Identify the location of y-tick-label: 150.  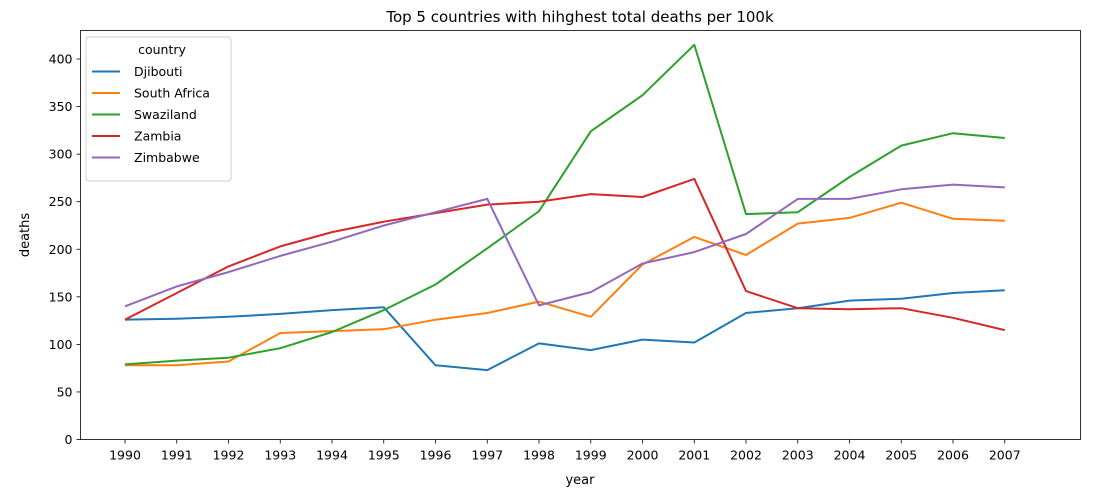
(61, 296).